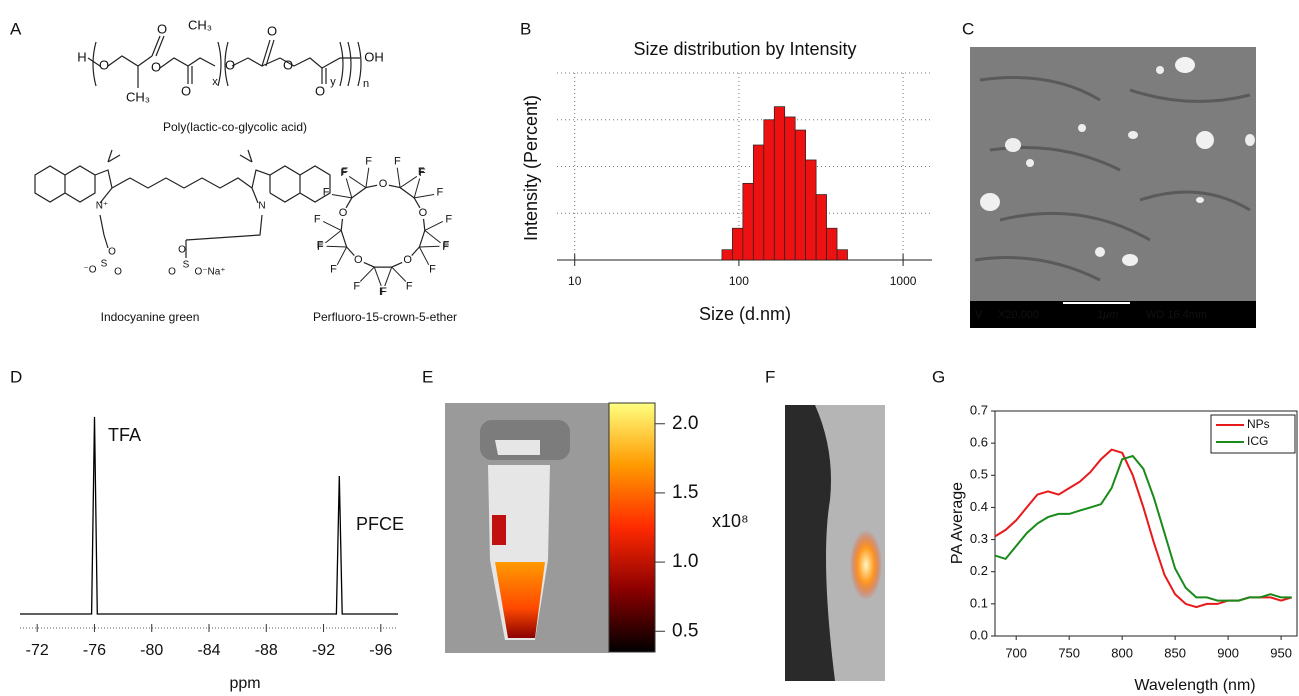  Describe the element at coordinates (979, 602) in the screenshot. I see `y-tick-label: 0.1` at that location.